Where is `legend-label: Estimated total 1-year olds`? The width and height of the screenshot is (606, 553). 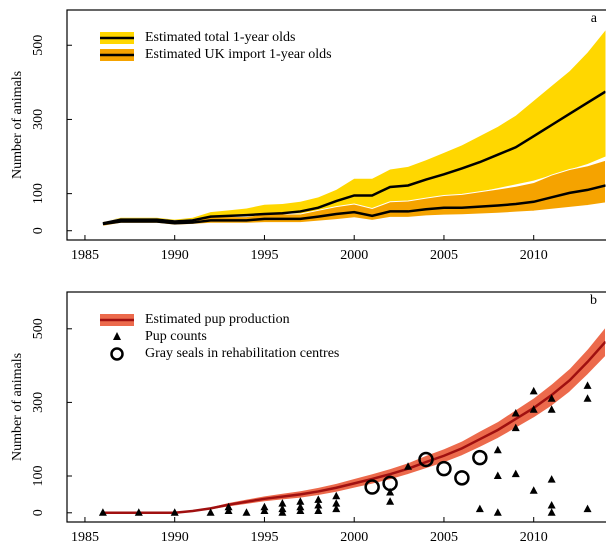 legend-label: Estimated total 1-year olds is located at coordinates (220, 37).